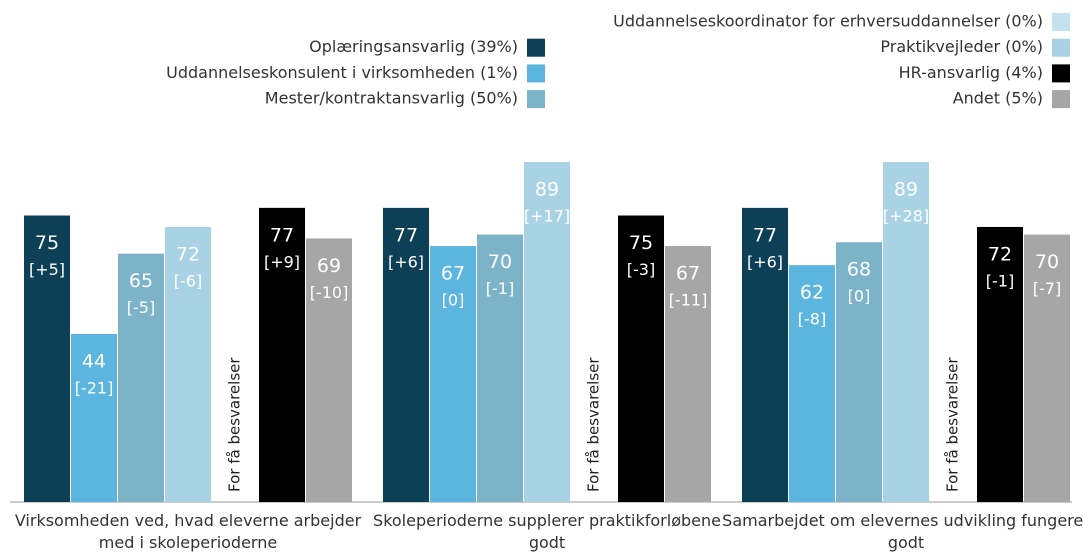 This screenshot has width=1083, height=553. What do you see at coordinates (812, 293) in the screenshot?
I see `value-label: 62` at bounding box center [812, 293].